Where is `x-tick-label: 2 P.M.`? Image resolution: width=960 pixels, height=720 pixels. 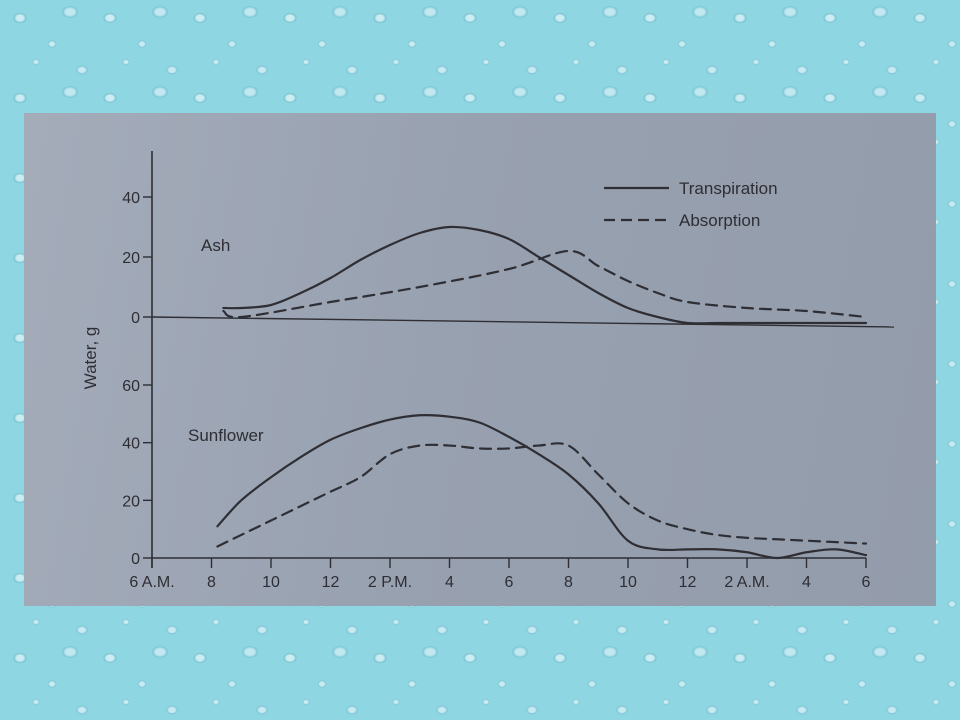 x-tick-label: 2 P.M. is located at coordinates (390, 582).